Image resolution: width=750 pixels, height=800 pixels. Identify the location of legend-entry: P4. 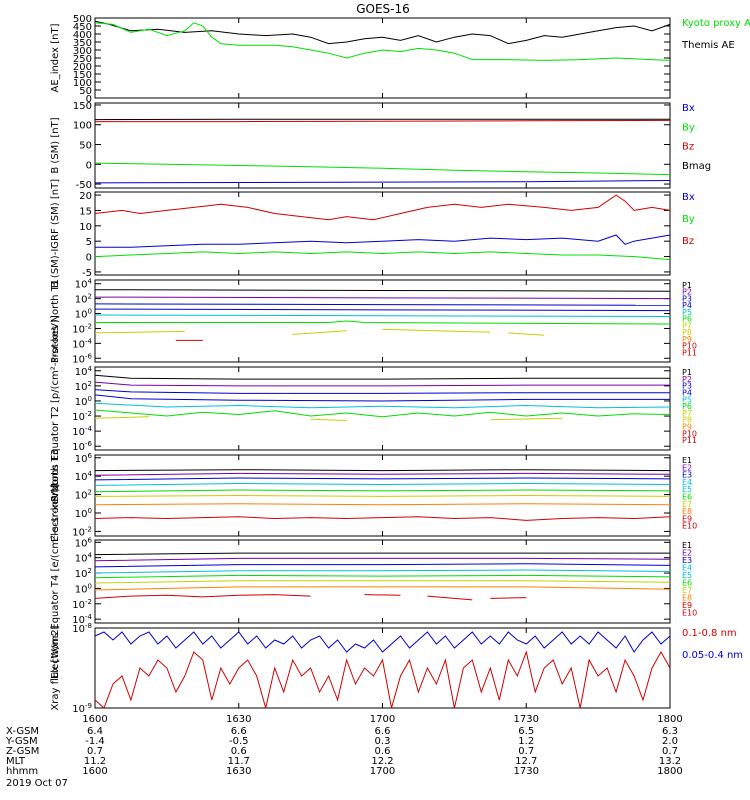
(687, 305).